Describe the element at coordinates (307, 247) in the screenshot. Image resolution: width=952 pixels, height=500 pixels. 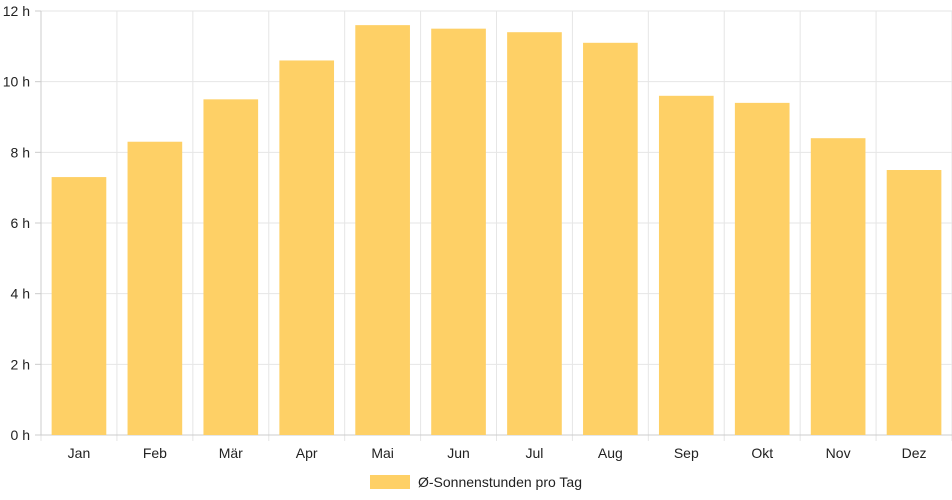
I see `bar-Apr` at that location.